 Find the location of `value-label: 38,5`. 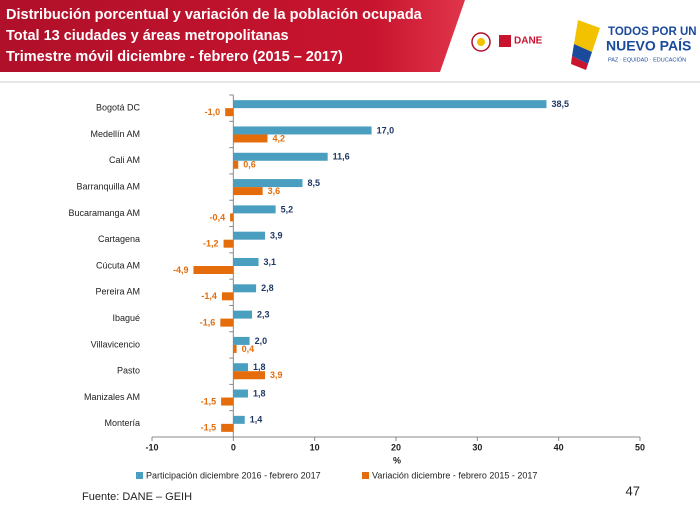

value-label: 38,5 is located at coordinates (560, 104).